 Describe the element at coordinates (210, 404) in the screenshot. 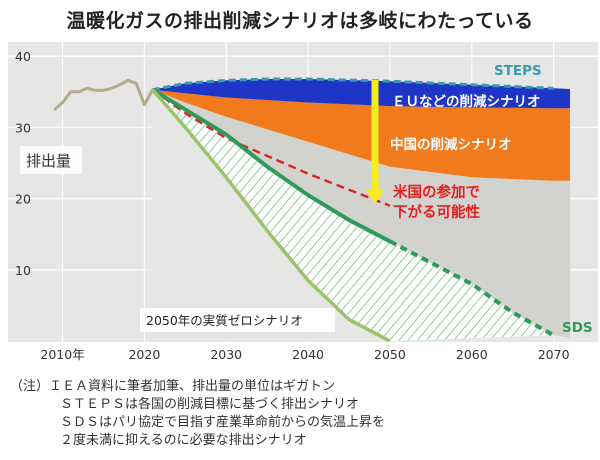

I see `footnote-line: ＳＴＥＰＳは各国の削減目標に基づく排出シナリオ` at that location.